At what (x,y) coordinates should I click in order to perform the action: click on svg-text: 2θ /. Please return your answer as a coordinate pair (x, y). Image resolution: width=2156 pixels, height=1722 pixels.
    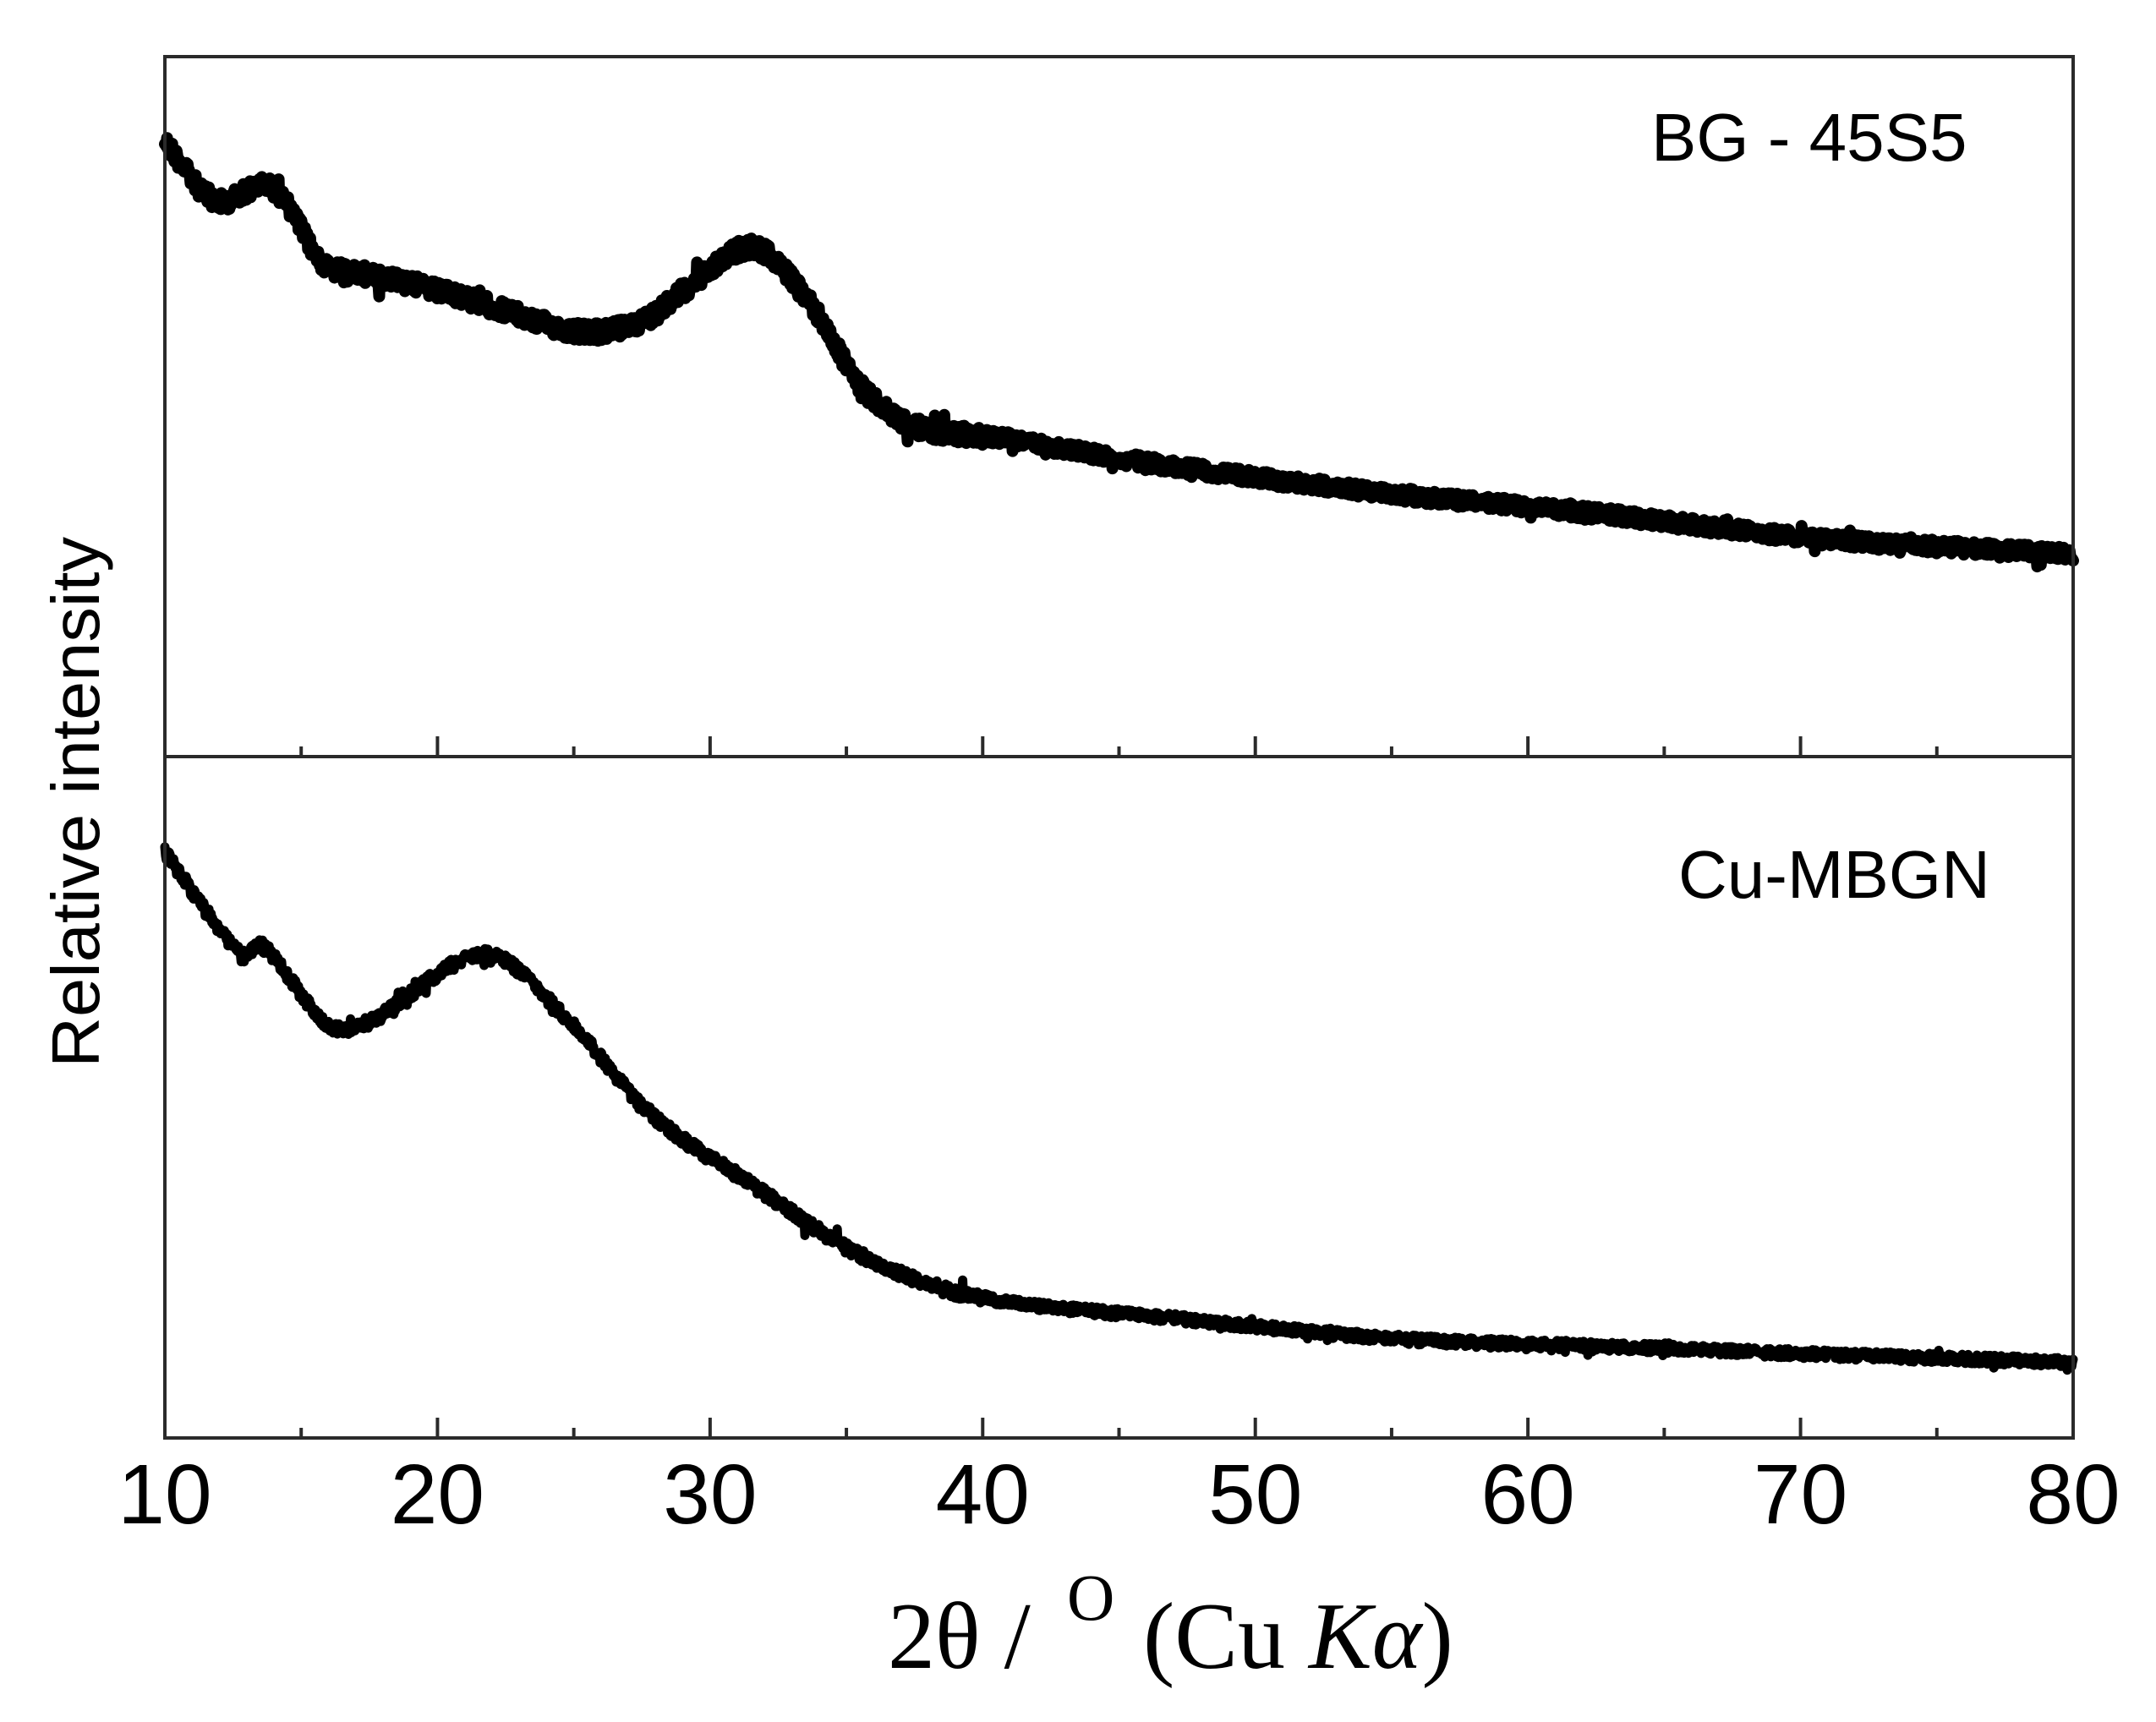
    Looking at the image, I should click on (959, 1636).